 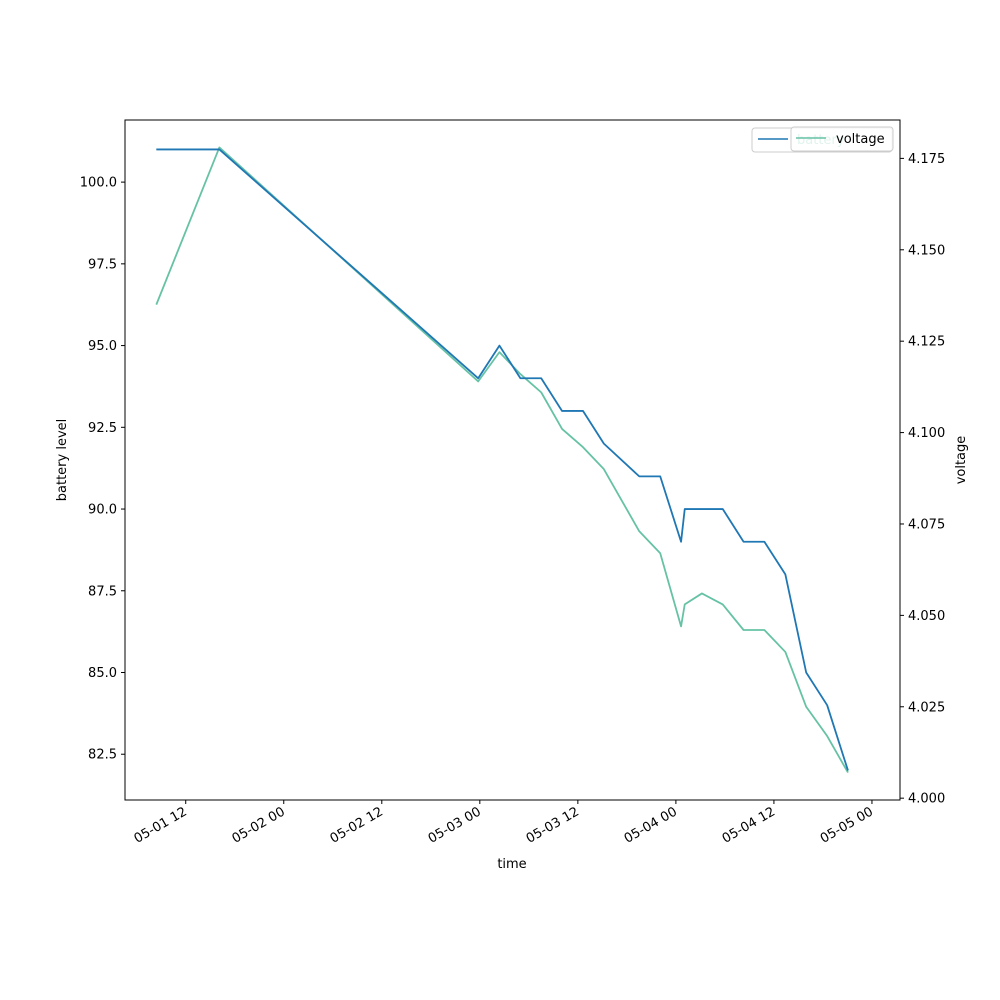 I want to click on y-left-tick-label-0: 82.5, so click(x=102, y=755).